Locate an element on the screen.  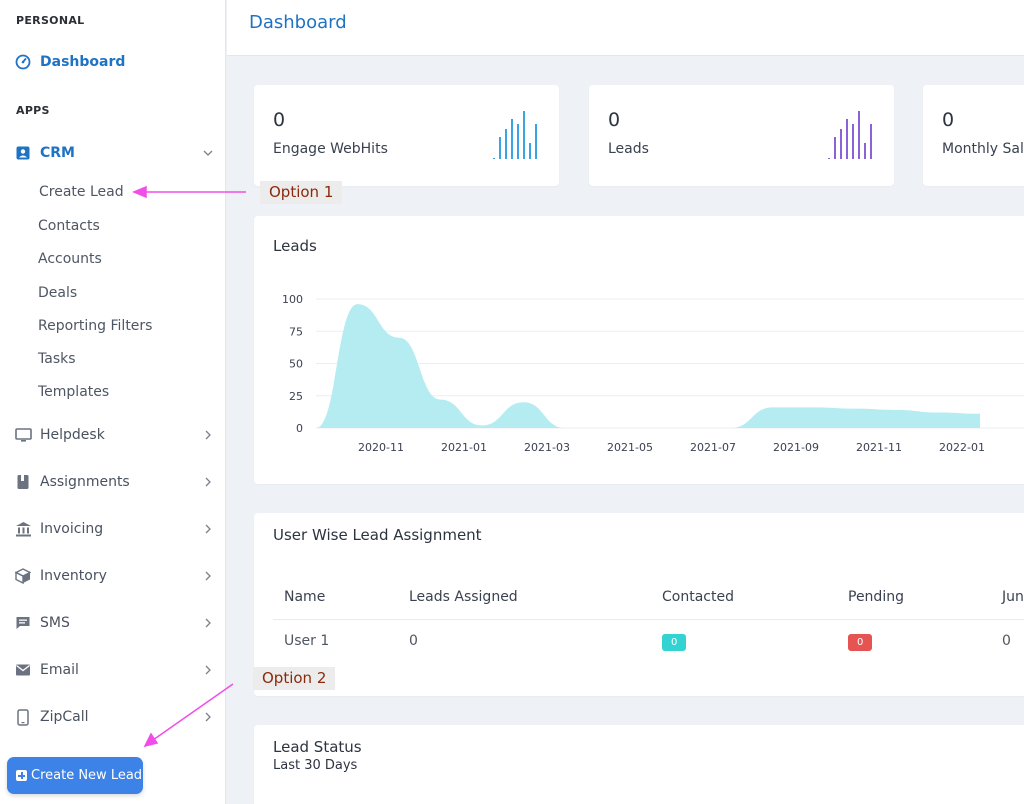
contacted-badge: 0 is located at coordinates (674, 642).